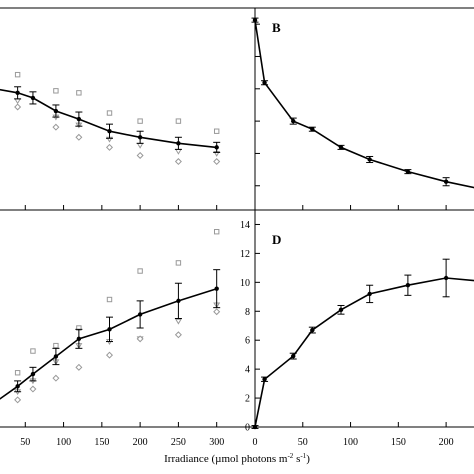 This screenshot has height=474, width=474. Describe the element at coordinates (226, 459) in the screenshot. I see `x-axis-title-main: Irradiance (µmol photons m` at that location.